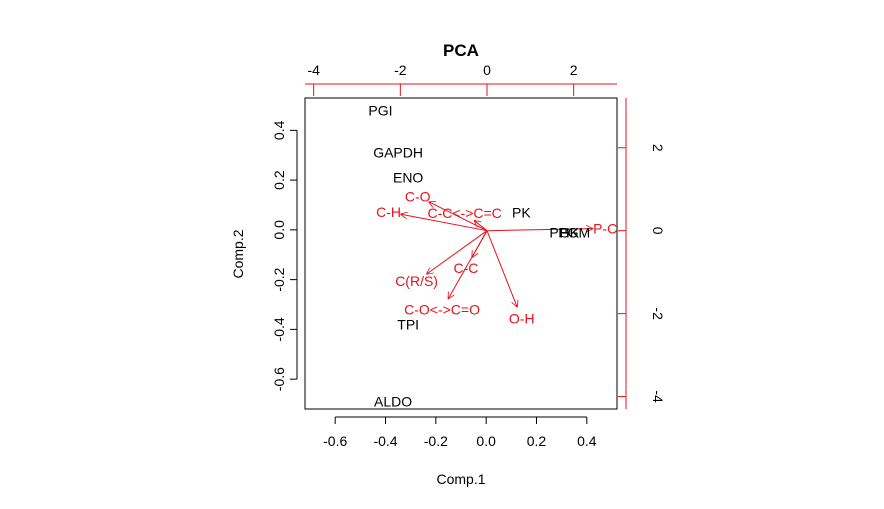  I want to click on y-axis-label: Comp.2, so click(238, 253).